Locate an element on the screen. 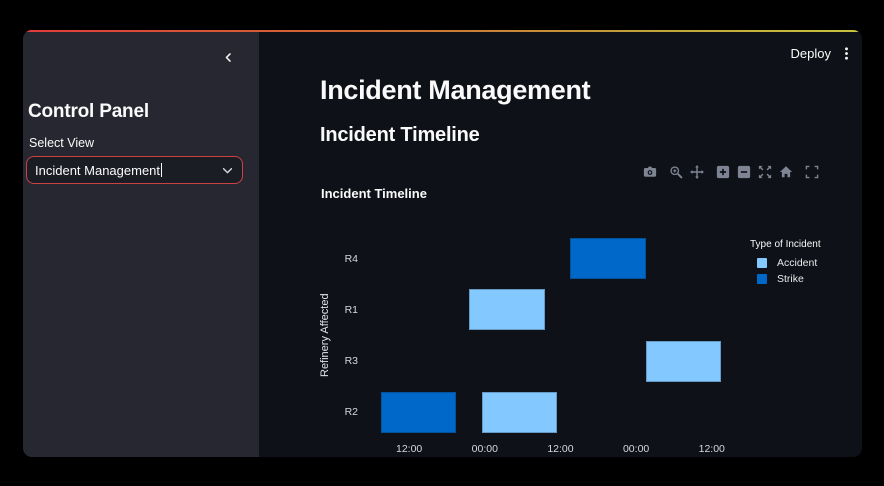  legend-label: Accident is located at coordinates (797, 263).